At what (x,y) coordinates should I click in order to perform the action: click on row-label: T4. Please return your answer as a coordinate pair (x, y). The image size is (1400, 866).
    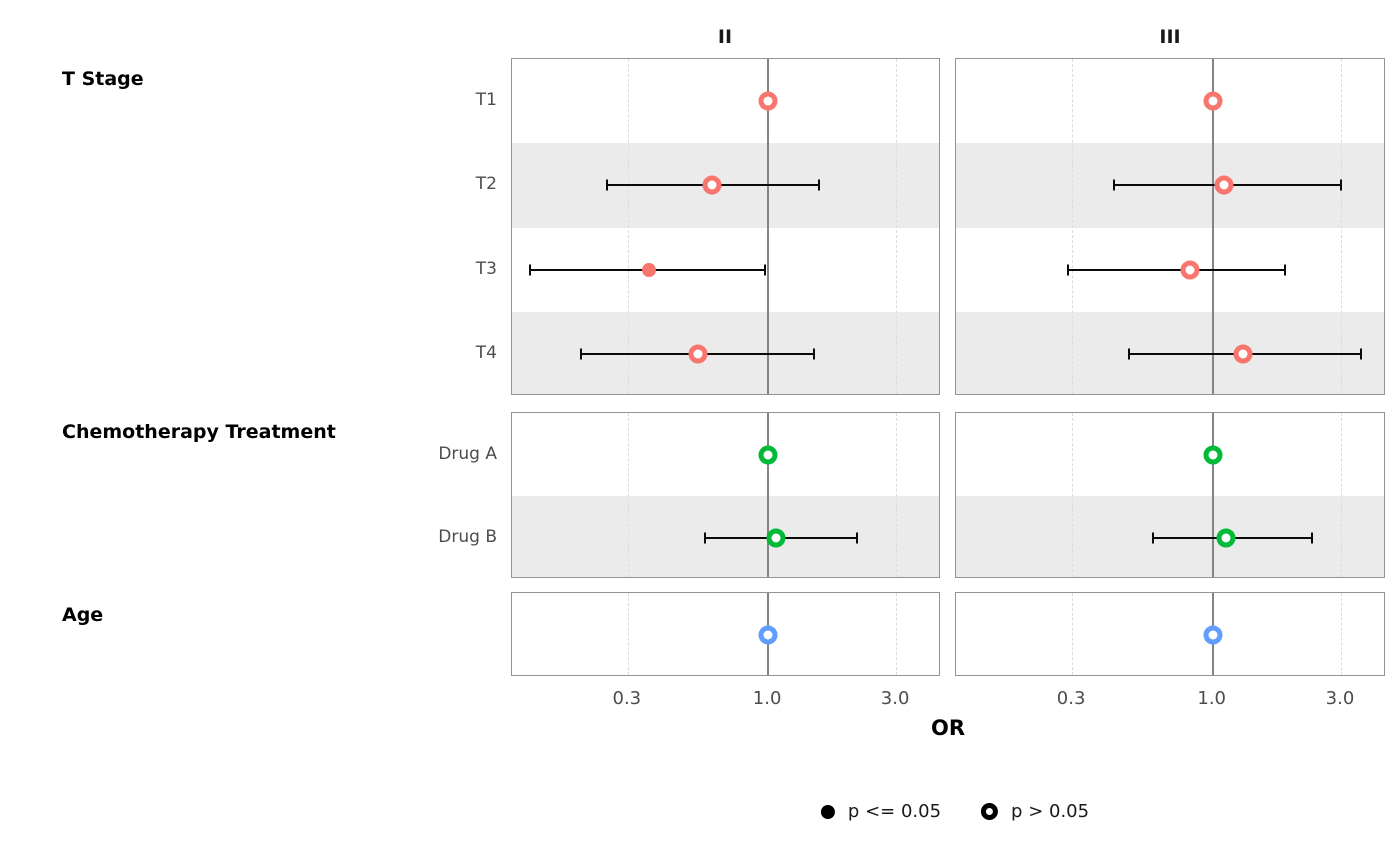
    Looking at the image, I should click on (486, 352).